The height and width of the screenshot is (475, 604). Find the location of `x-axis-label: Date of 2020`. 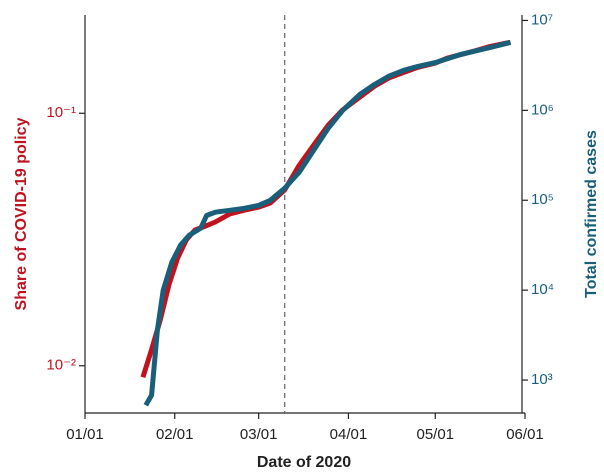

x-axis-label: Date of 2020 is located at coordinates (304, 462).